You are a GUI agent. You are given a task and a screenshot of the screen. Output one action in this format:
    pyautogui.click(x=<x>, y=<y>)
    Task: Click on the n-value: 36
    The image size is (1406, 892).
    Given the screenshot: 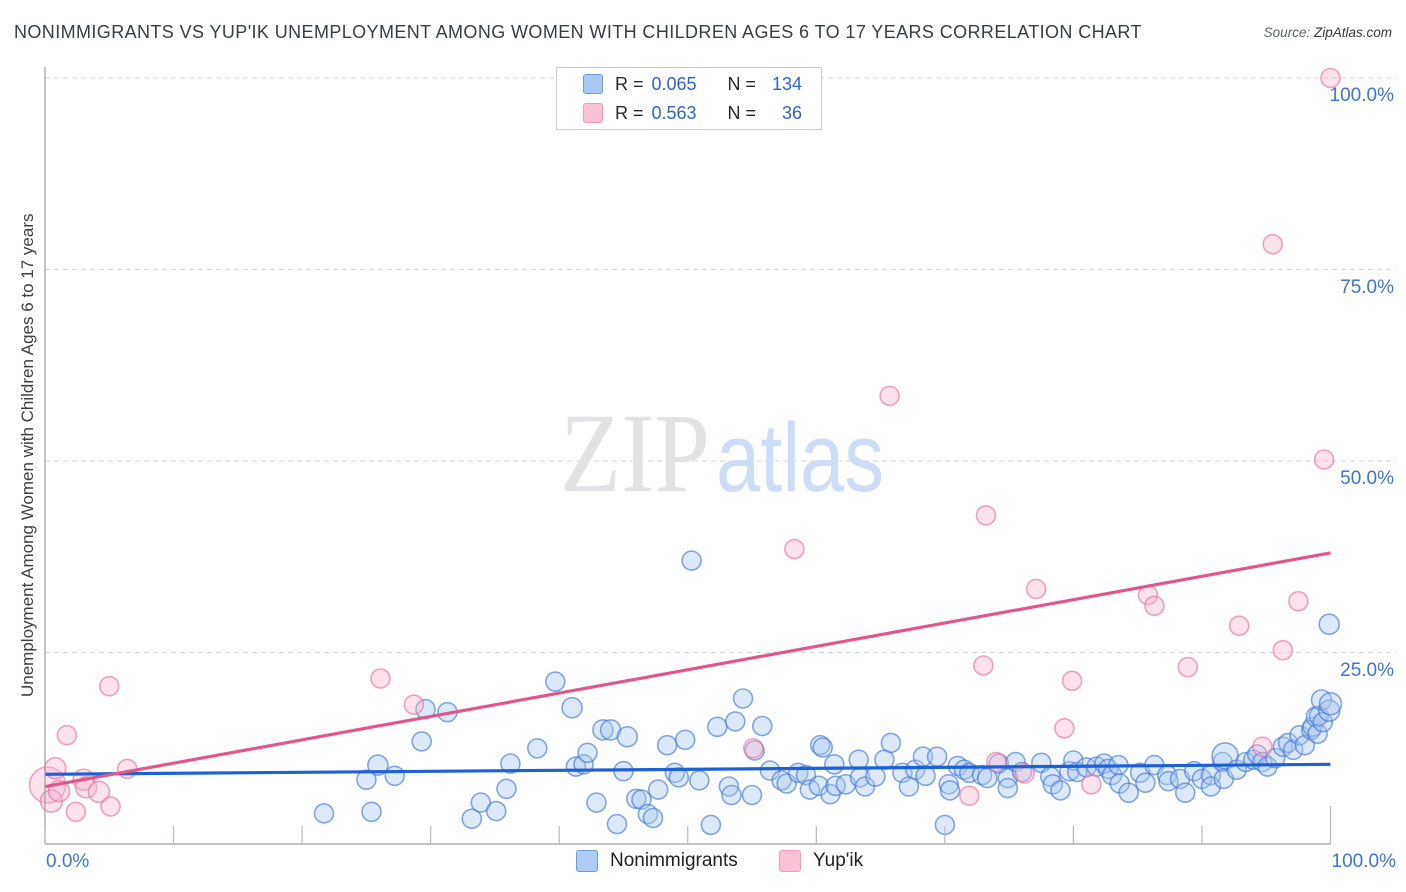 What is the action you would take?
    pyautogui.click(x=792, y=112)
    